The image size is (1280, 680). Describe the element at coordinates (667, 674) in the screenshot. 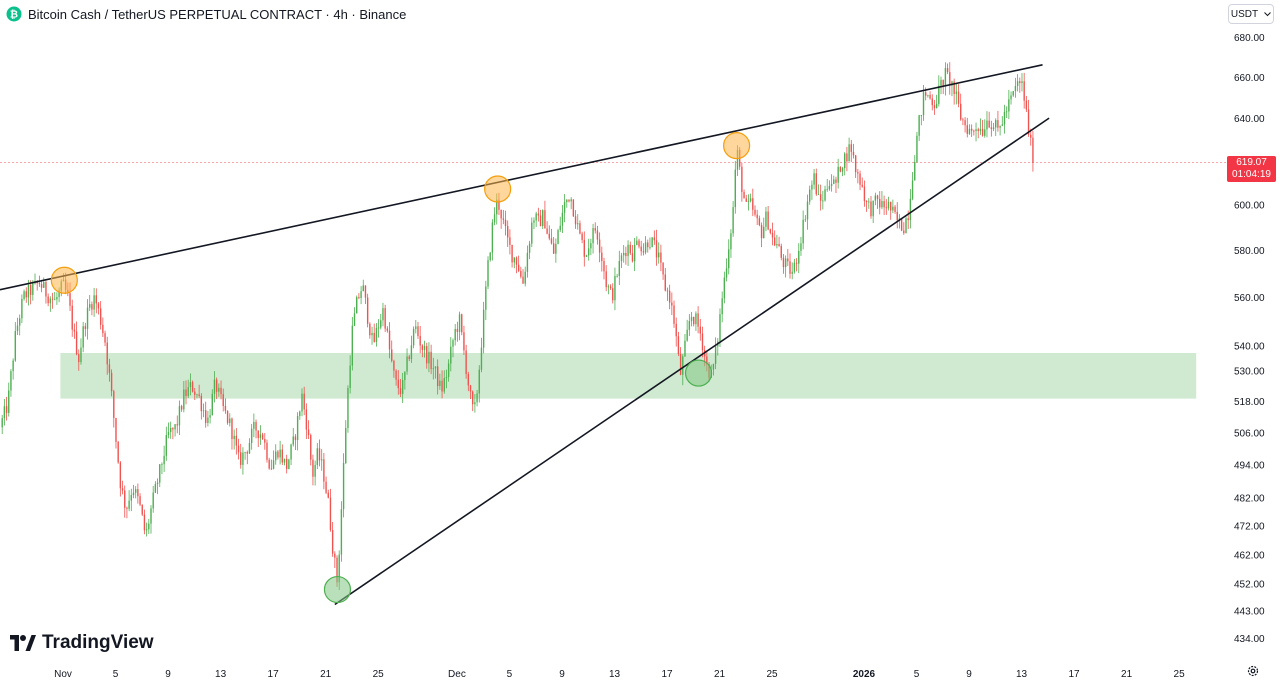

I see `x-tick-label: 17` at that location.